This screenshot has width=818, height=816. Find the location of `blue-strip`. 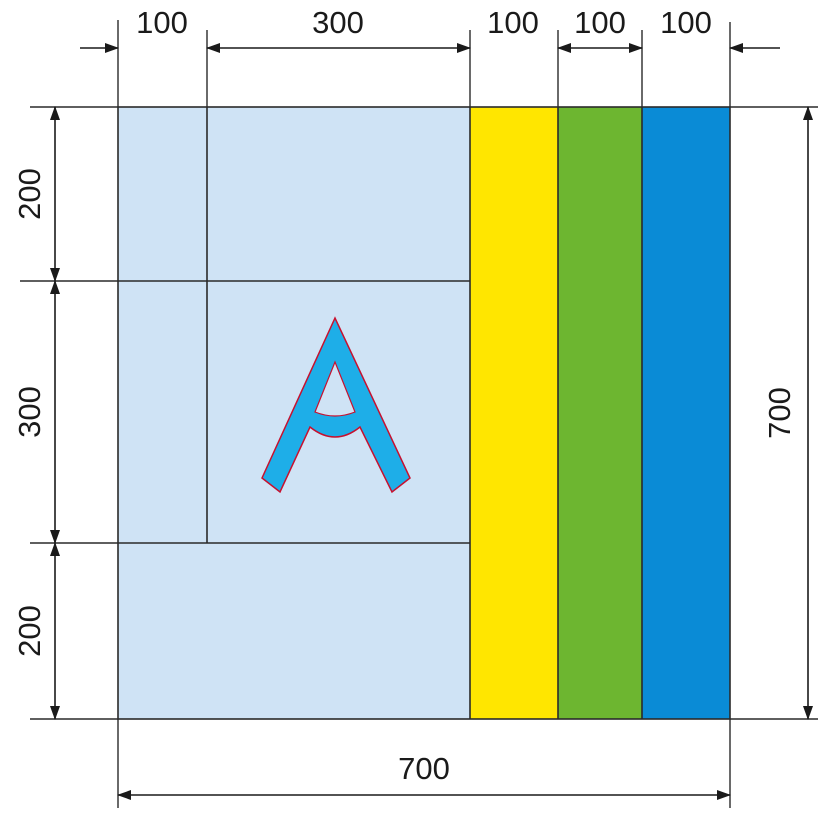

blue-strip is located at coordinates (686, 413).